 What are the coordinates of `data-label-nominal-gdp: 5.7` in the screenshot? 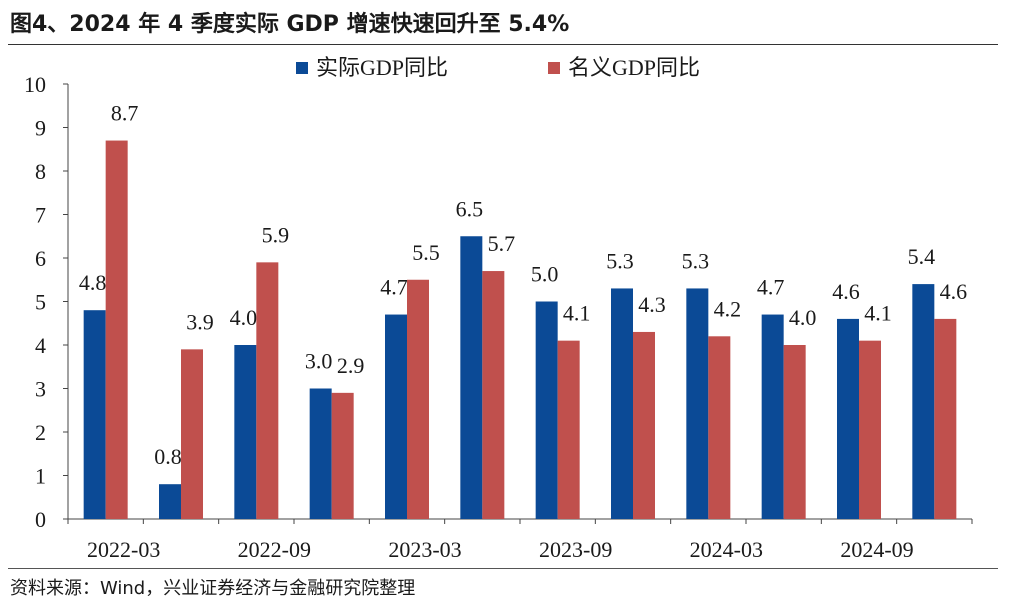 It's located at (502, 243).